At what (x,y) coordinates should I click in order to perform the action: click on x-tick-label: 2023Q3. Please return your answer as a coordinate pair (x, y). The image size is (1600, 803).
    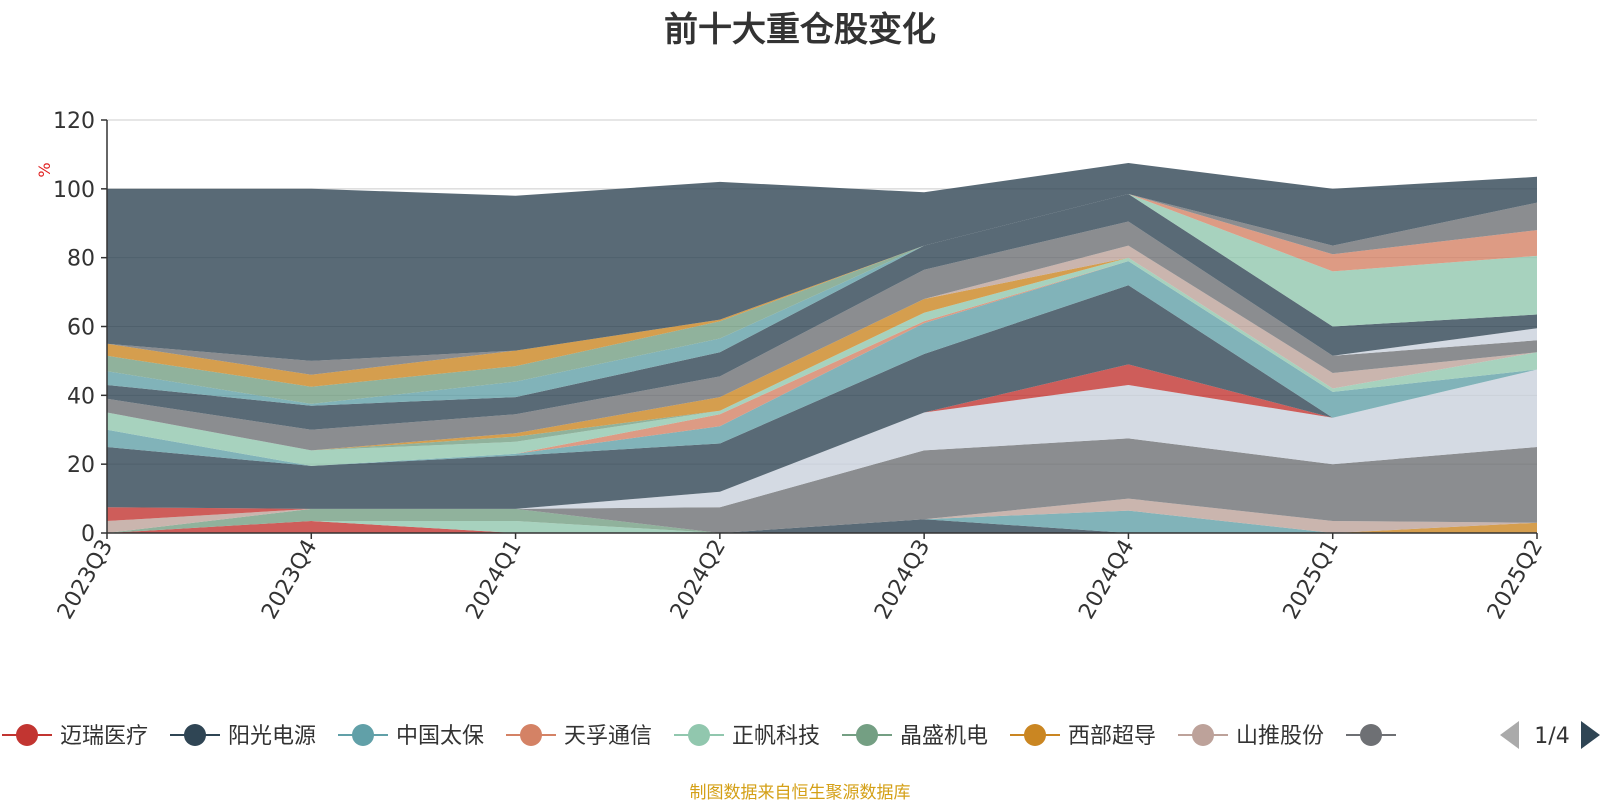
    Looking at the image, I should click on (85, 580).